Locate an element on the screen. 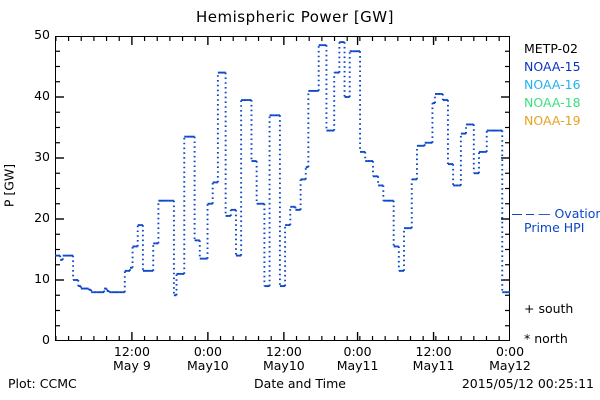 The image size is (600, 400). legend-entry-noaa-16: NOAA-16 is located at coordinates (552, 84).